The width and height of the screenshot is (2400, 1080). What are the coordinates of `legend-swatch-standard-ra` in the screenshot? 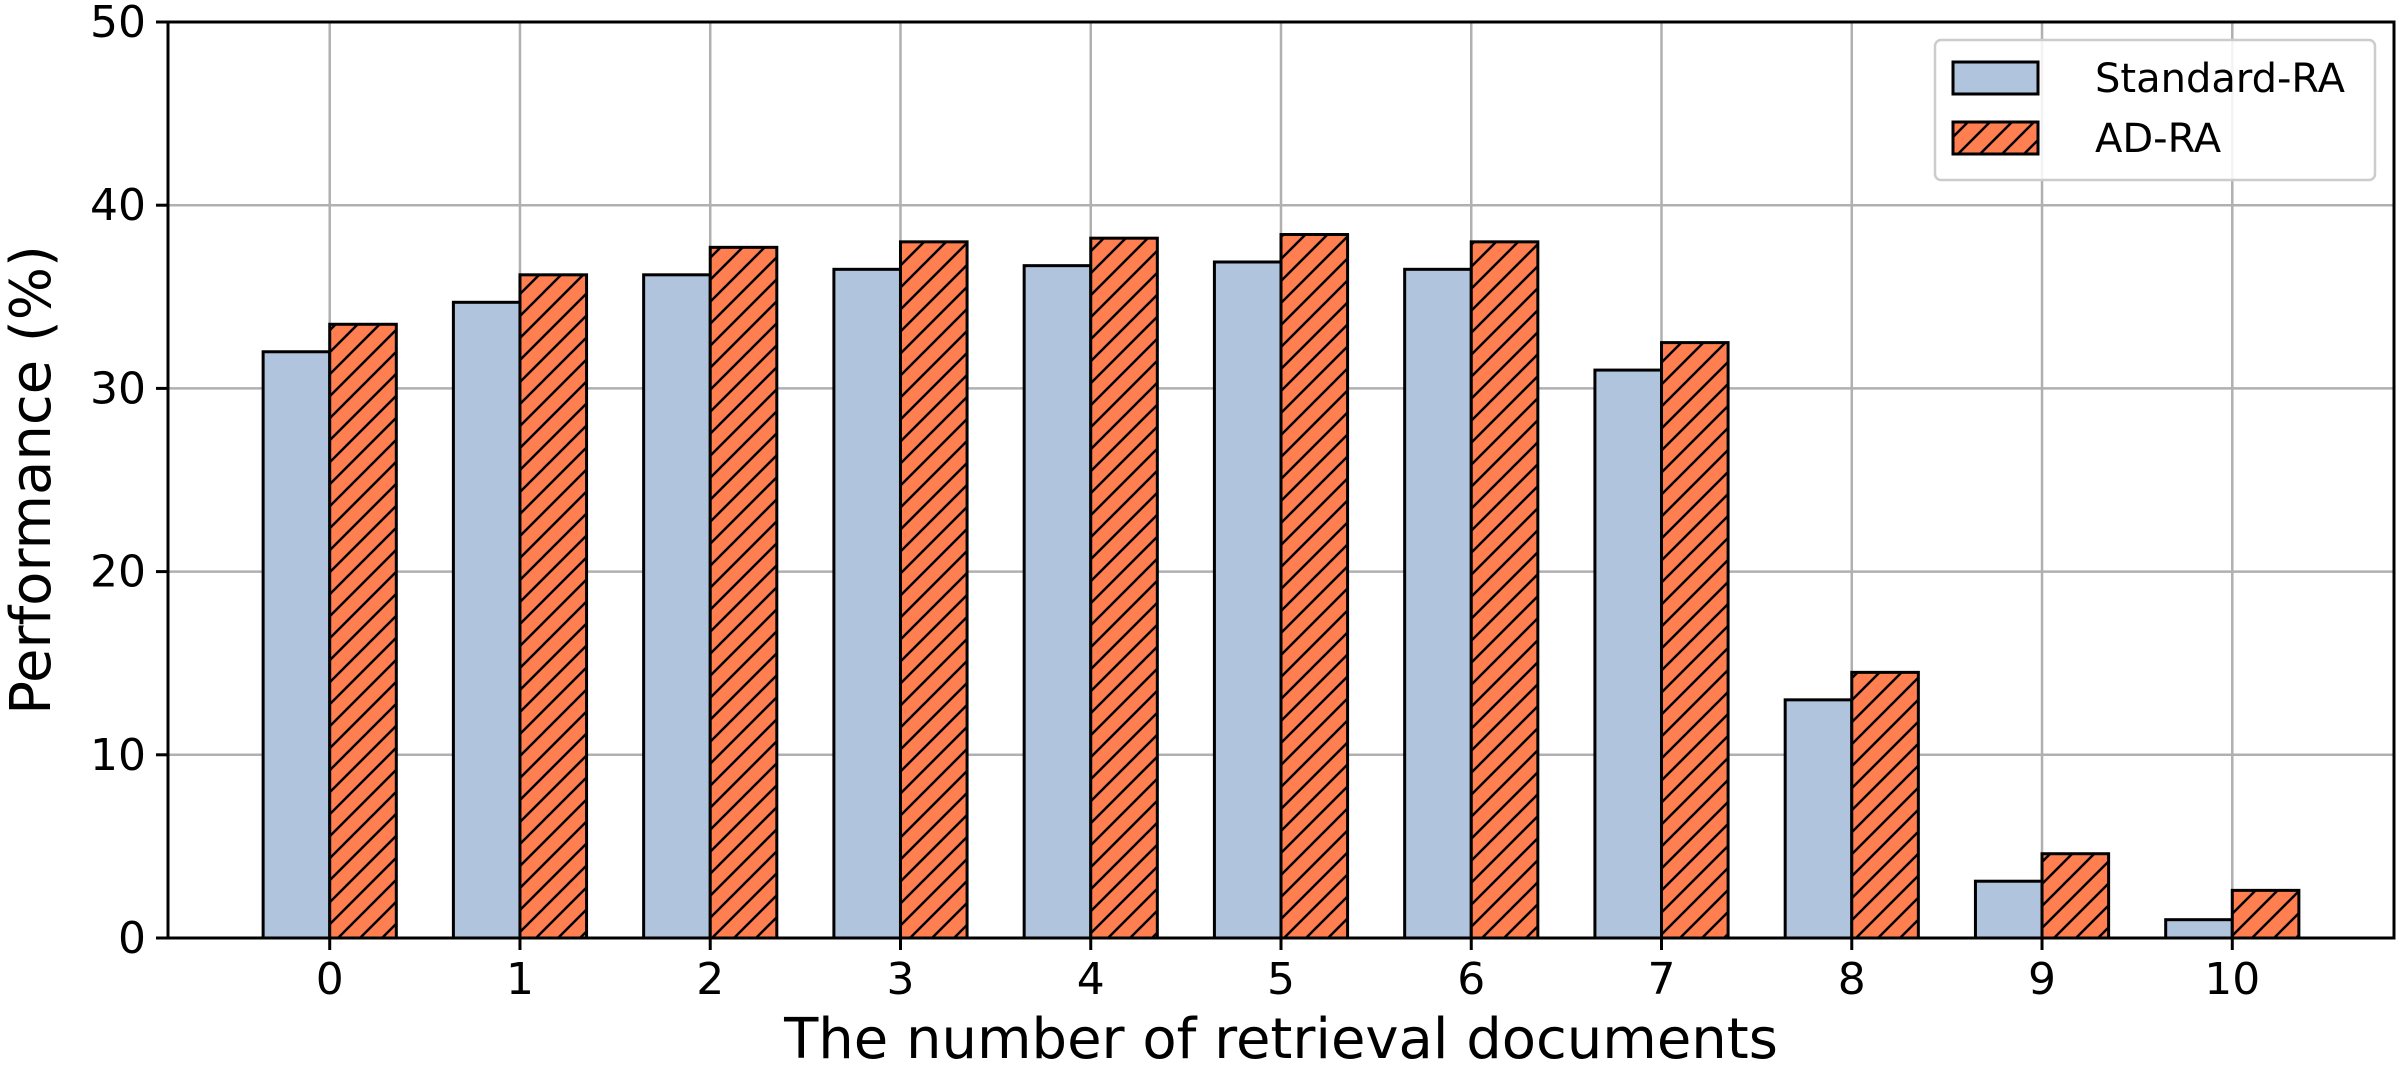 It's located at (1995, 78).